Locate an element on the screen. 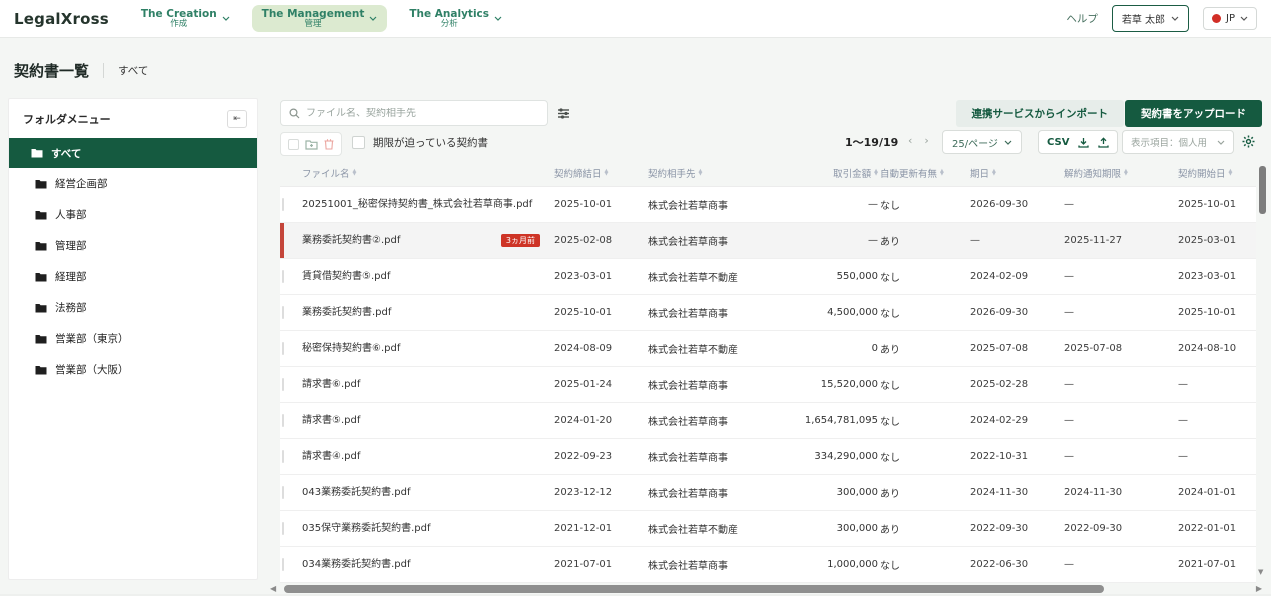  import-button: 連携サービスからインポート is located at coordinates (1039, 113).